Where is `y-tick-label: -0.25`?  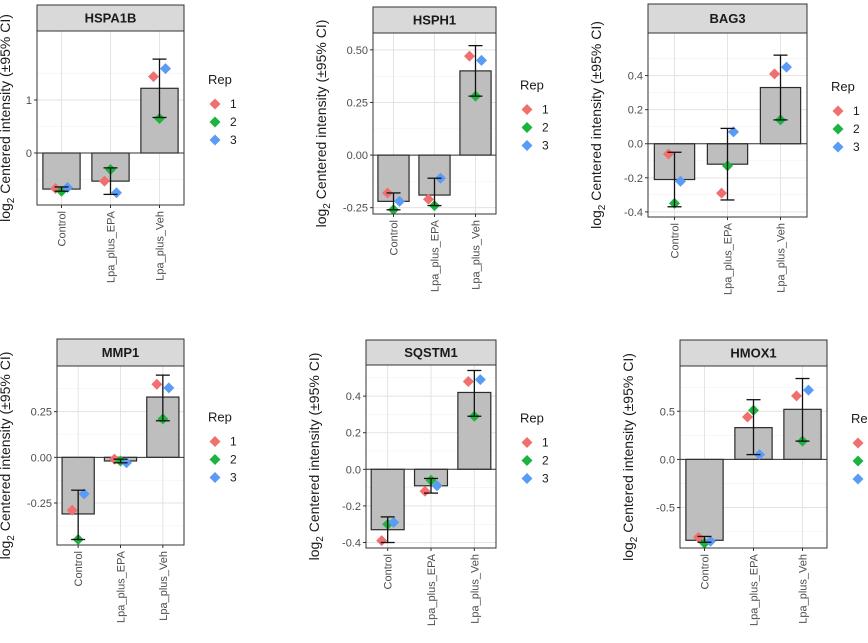
y-tick-label: -0.25 is located at coordinates (39, 504).